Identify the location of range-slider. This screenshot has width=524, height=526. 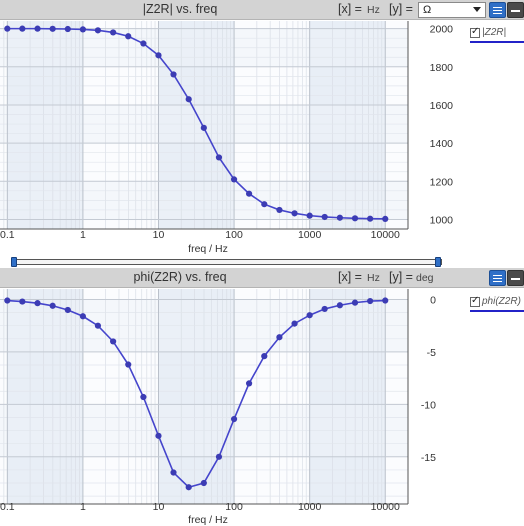
(262, 261).